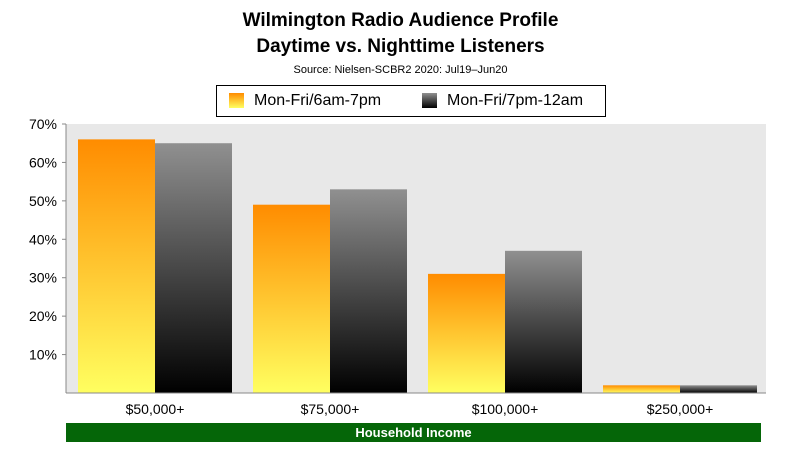 The width and height of the screenshot is (801, 456). What do you see at coordinates (155, 409) in the screenshot?
I see `x-tick-label: $50,000+` at bounding box center [155, 409].